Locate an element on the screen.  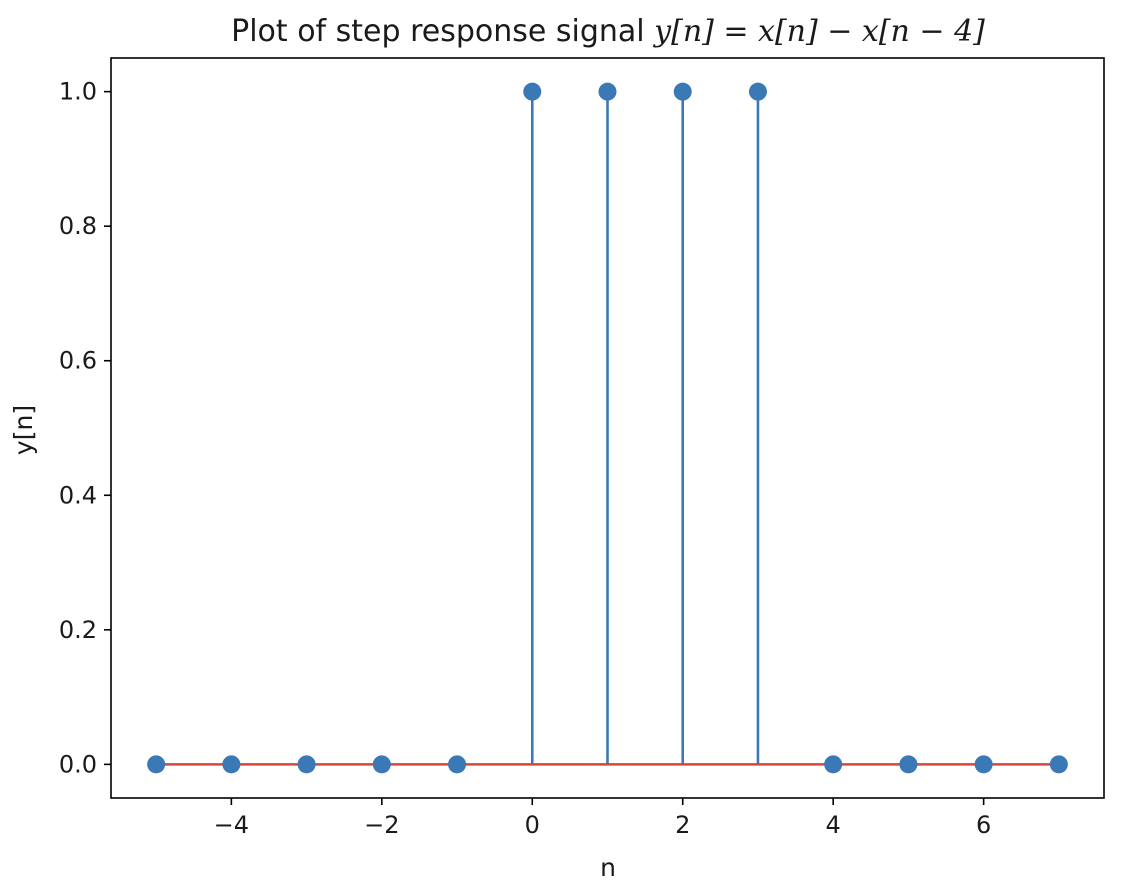
x-axis-label: n is located at coordinates (608, 867).